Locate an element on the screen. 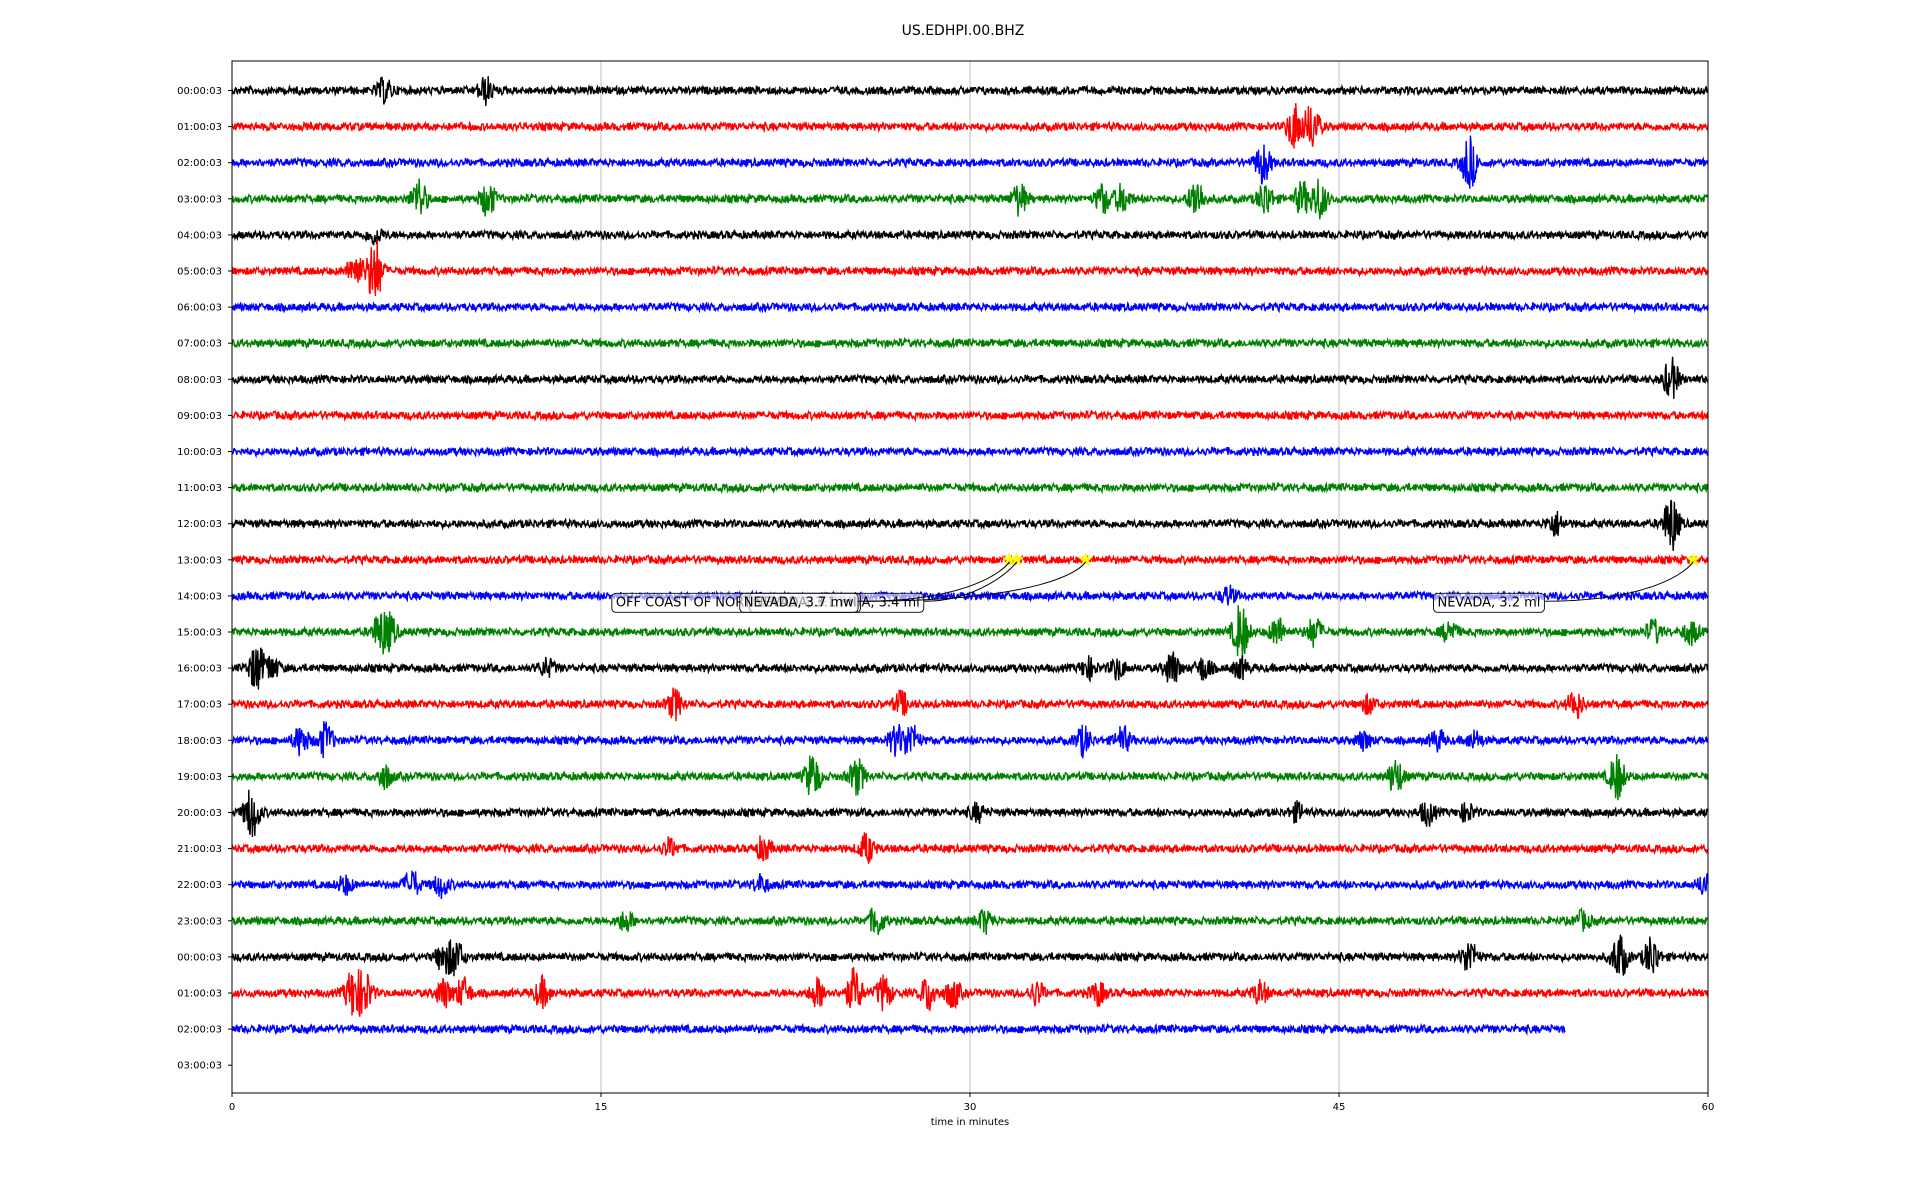 The image size is (1920, 1200). y-tick-label-25: 01:00:03 is located at coordinates (199, 994).